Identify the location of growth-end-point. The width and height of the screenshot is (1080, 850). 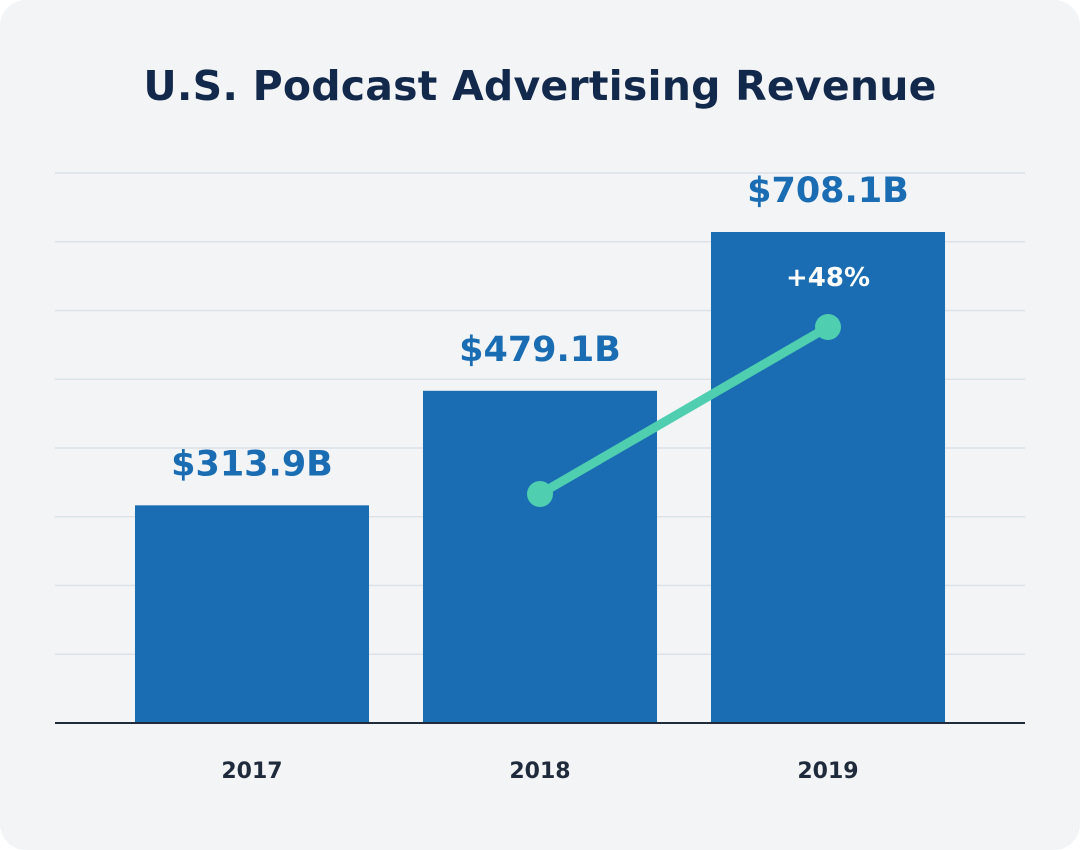
(828, 327).